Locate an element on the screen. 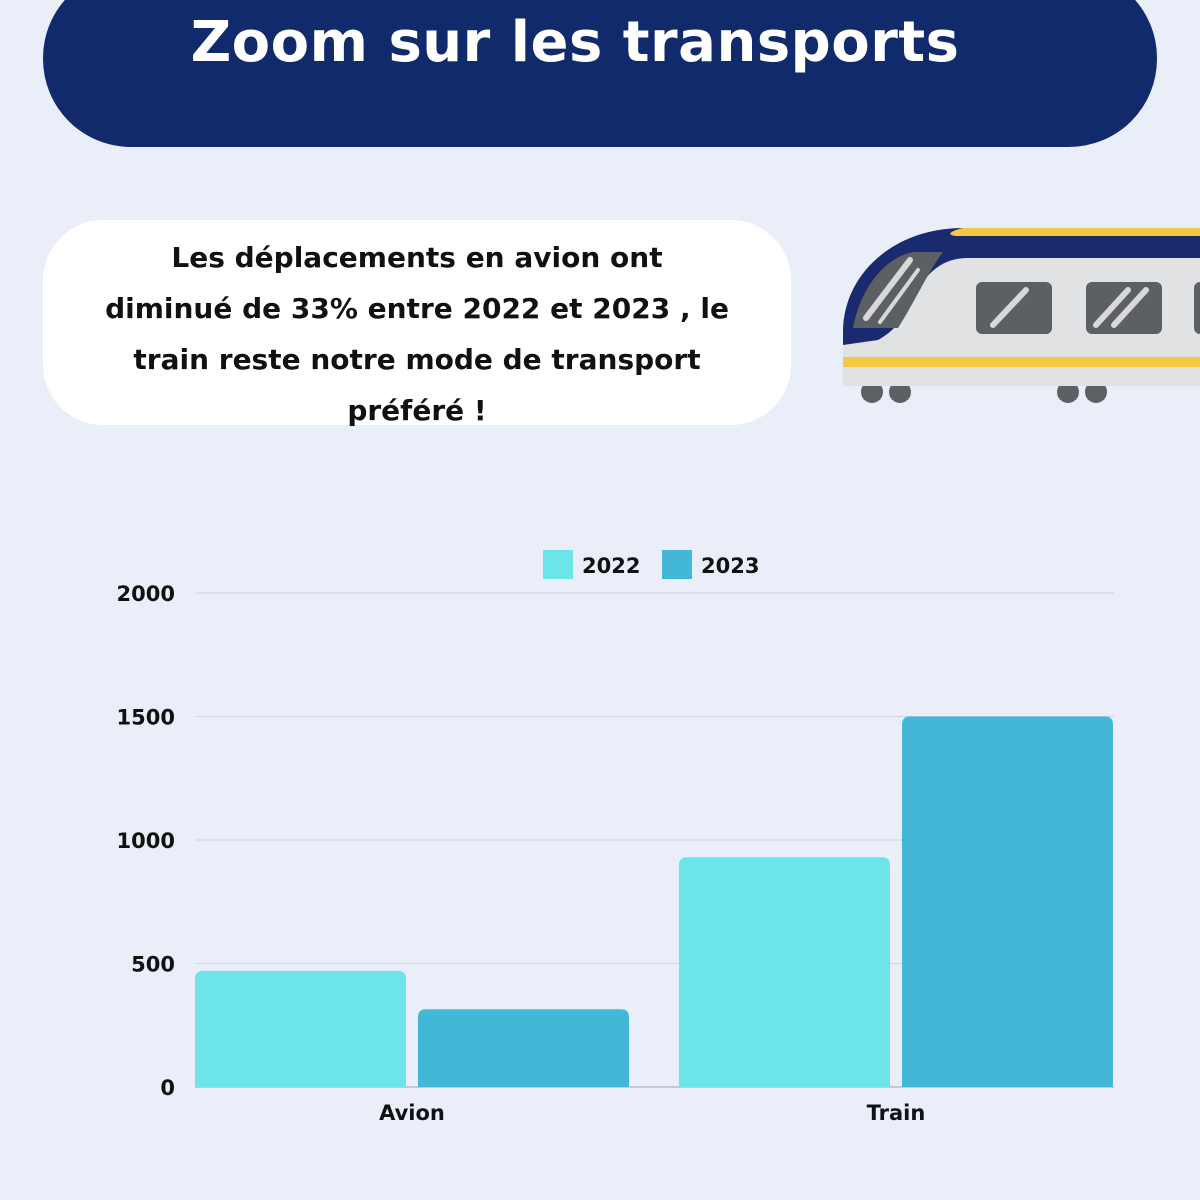 Image resolution: width=1200 pixels, height=1200 pixels. x-tick-label: Train is located at coordinates (896, 1113).